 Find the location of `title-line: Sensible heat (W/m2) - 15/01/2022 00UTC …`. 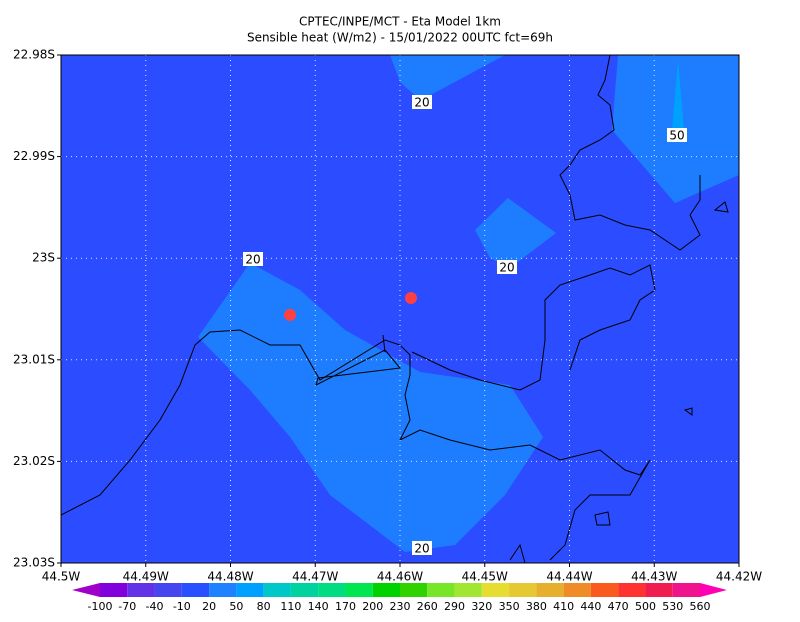

title-line: Sensible heat (W/m2) - 15/01/2022 00UTC … is located at coordinates (400, 38).